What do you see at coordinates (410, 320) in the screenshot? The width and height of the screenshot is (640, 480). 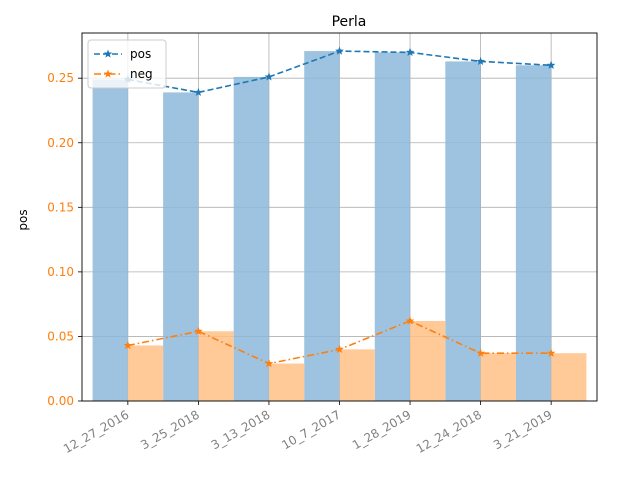 I see `point-neg-1_28_2019` at bounding box center [410, 320].